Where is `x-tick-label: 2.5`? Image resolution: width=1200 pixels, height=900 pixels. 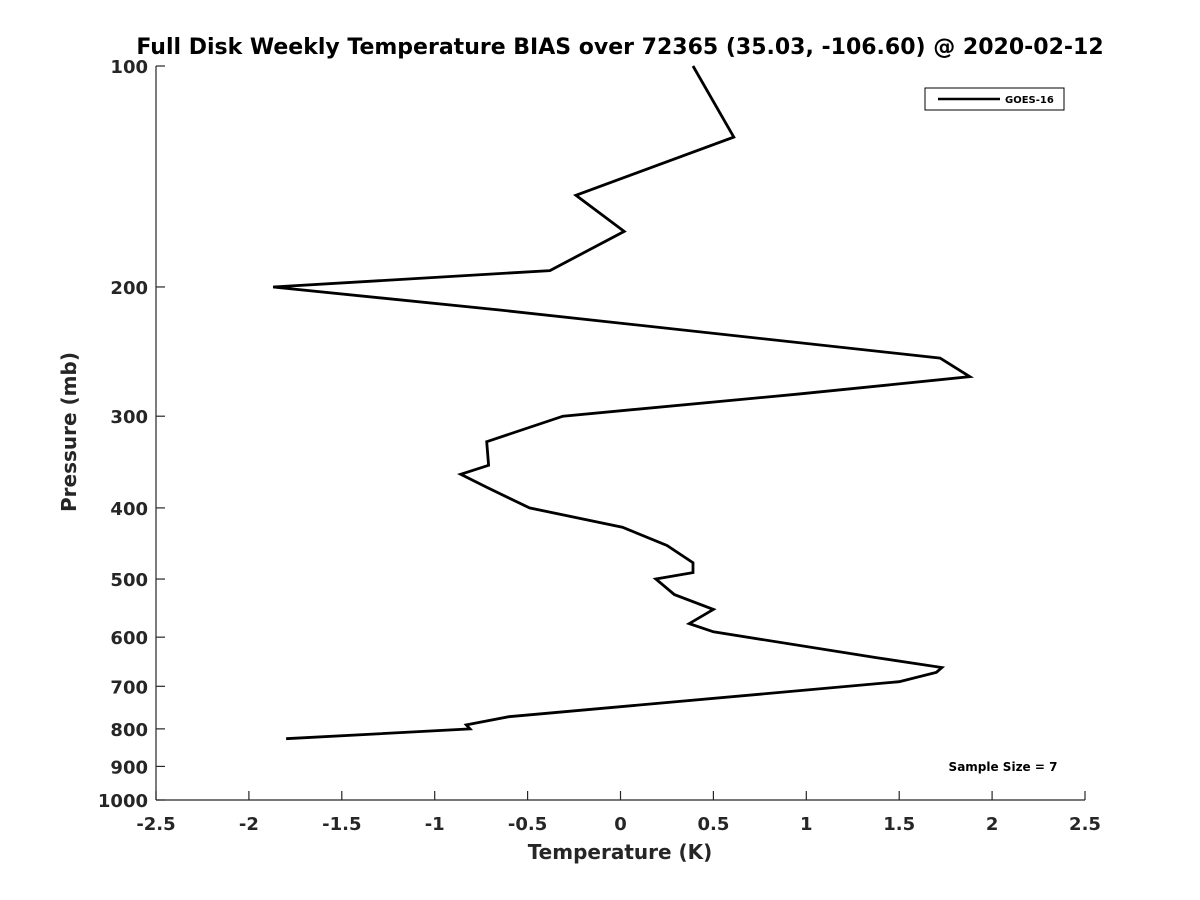
x-tick-label: 2.5 is located at coordinates (1085, 824).